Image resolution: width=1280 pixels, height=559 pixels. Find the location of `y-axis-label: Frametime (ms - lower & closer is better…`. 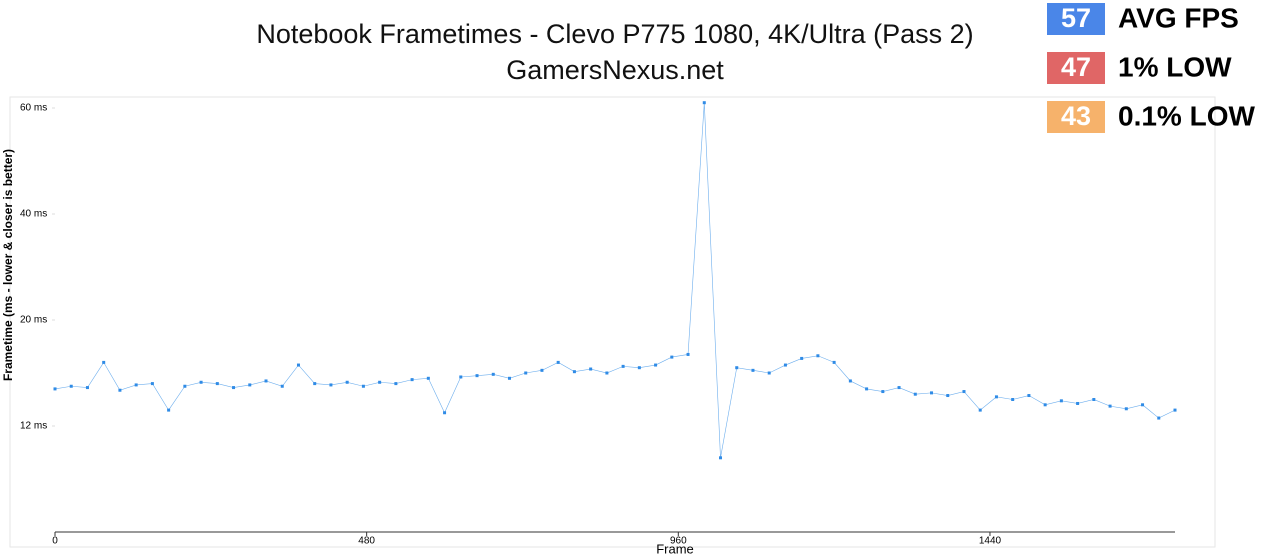

y-axis-label: Frametime (ms - lower & closer is better… is located at coordinates (8, 265).